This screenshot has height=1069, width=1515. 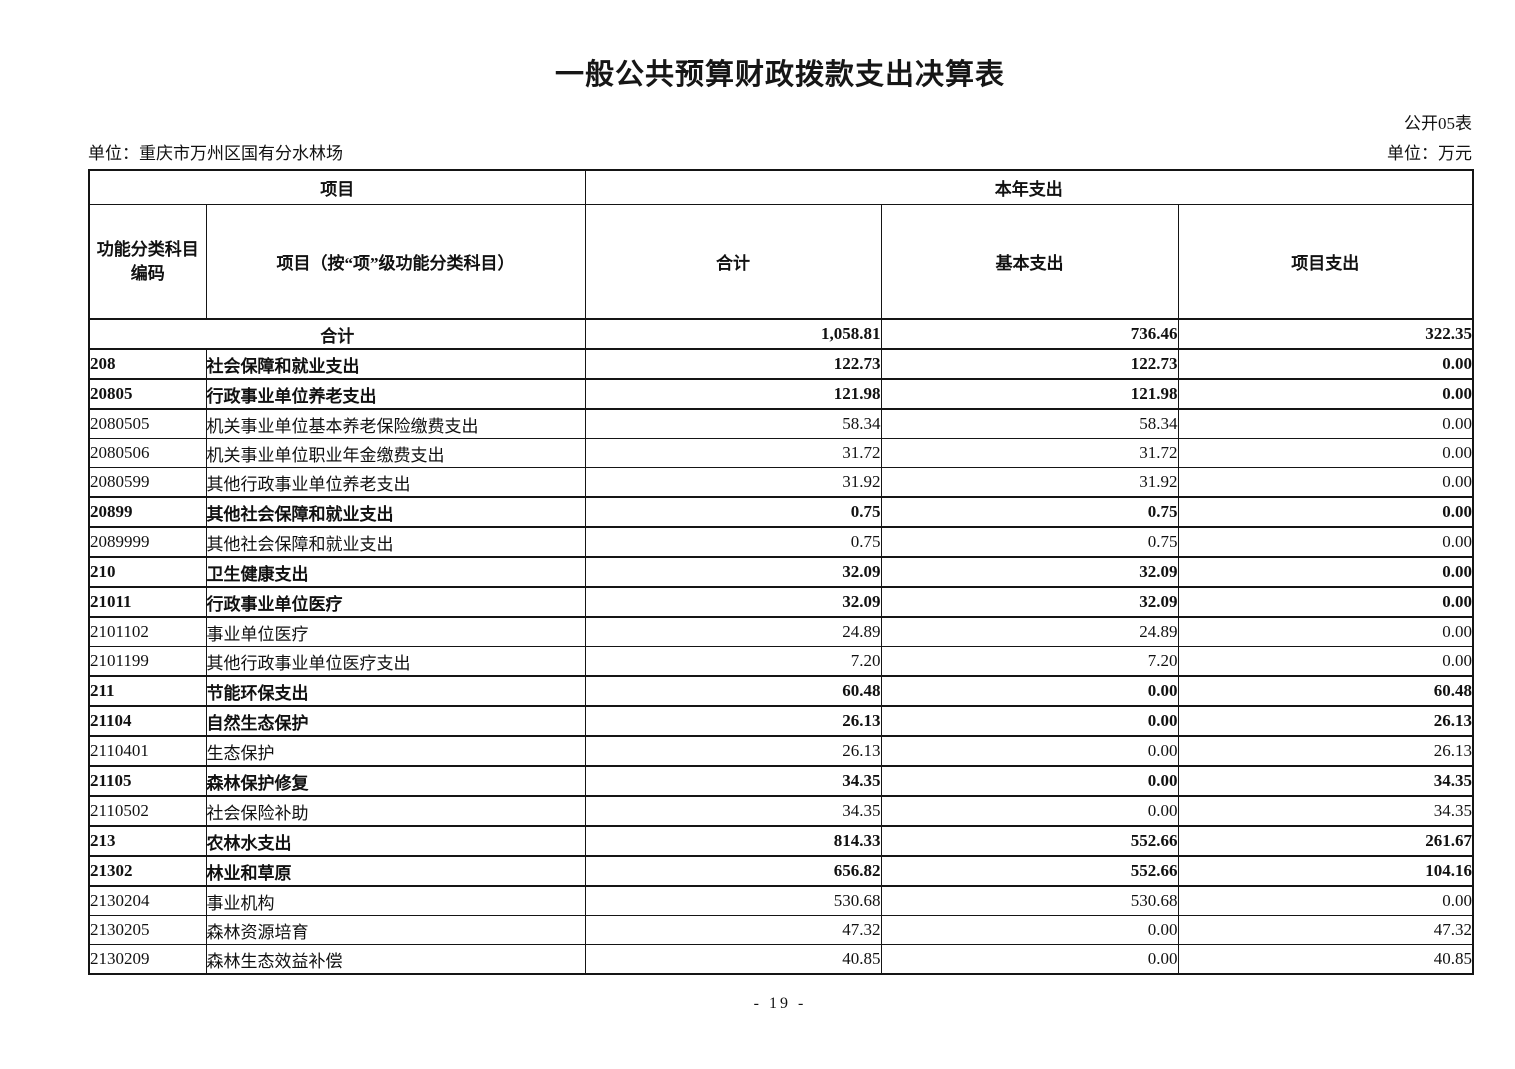 I want to click on table-row: 213 农林水支出 814.33 552.66 261.67, so click(x=781, y=841).